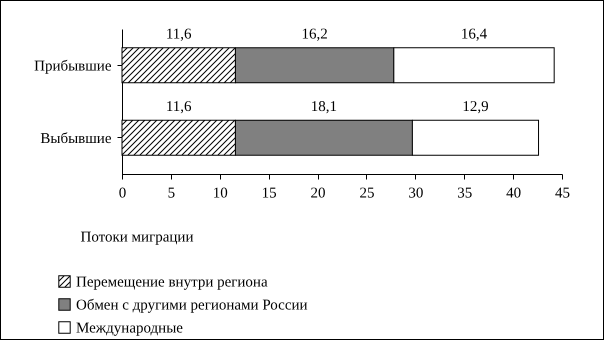  Describe the element at coordinates (220, 194) in the screenshot. I see `x-tick-label: 10` at that location.